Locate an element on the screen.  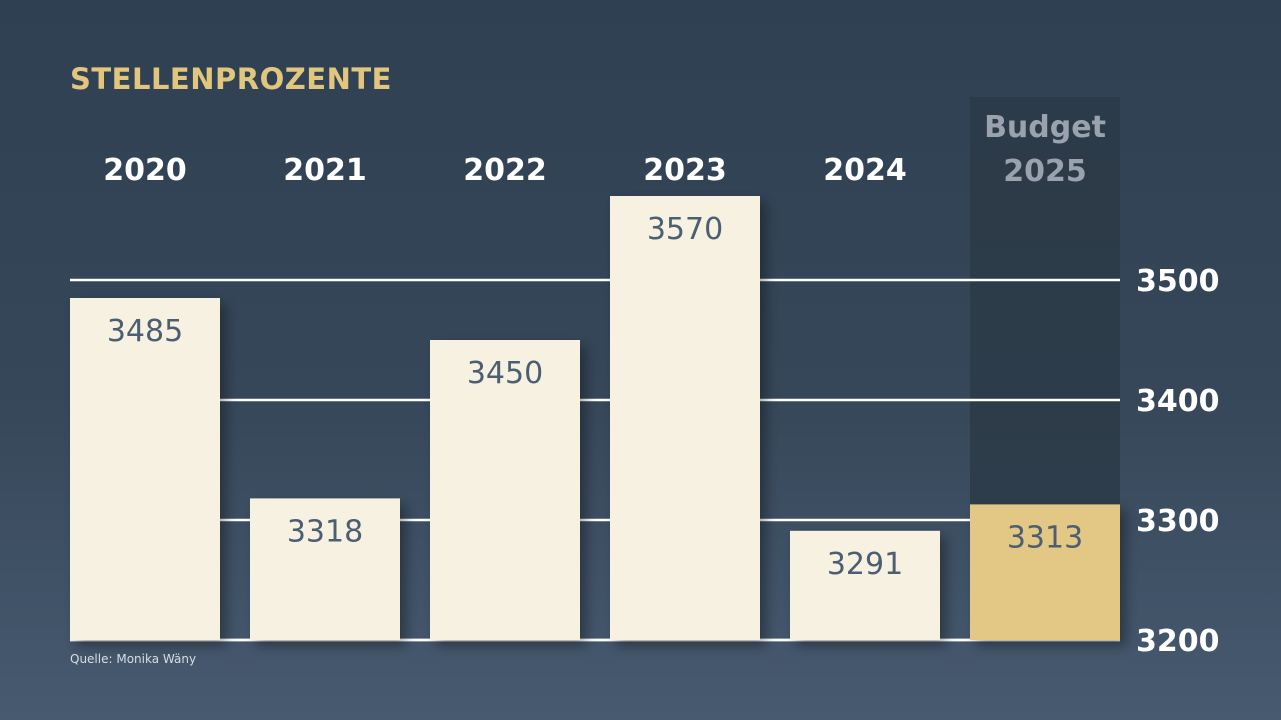
category-label: 2022 is located at coordinates (505, 170).